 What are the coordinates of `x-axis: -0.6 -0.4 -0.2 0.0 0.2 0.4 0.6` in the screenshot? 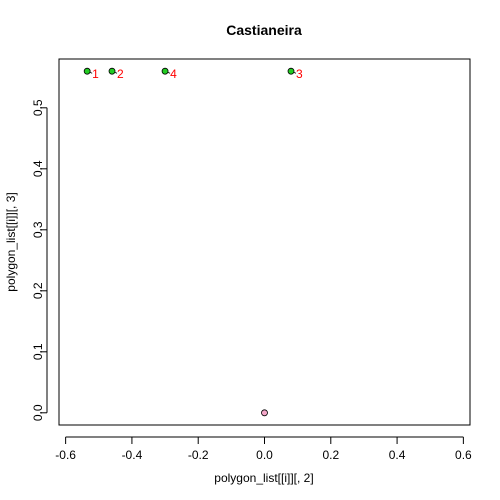 It's located at (263, 449).